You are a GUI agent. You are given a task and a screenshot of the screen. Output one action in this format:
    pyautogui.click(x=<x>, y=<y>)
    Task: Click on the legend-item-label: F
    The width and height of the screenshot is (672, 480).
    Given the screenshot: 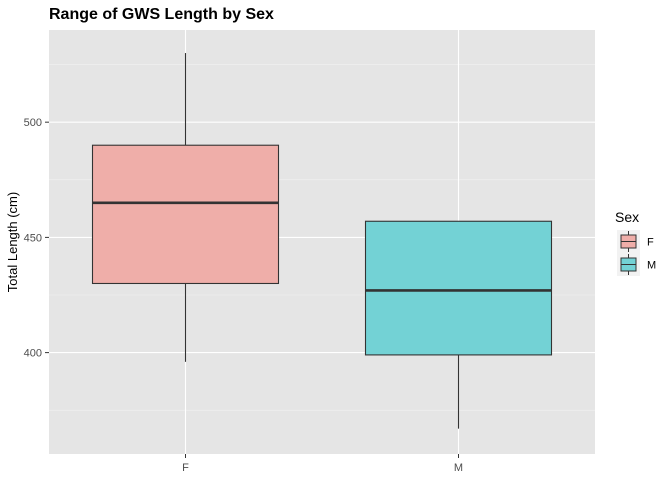 What is the action you would take?
    pyautogui.click(x=650, y=243)
    